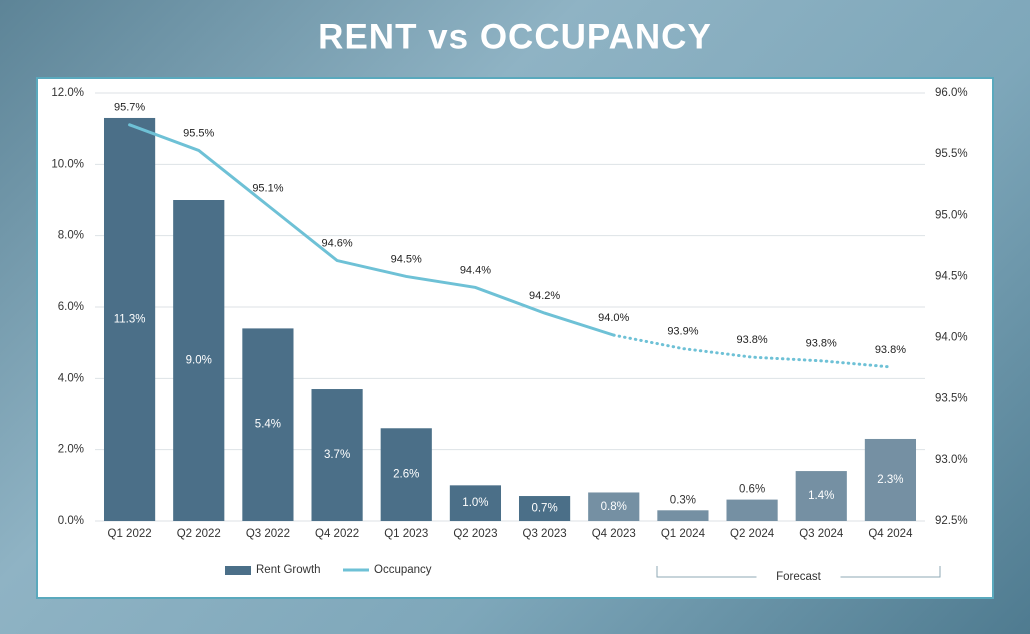  I want to click on forecast-label: Forecast, so click(799, 577).